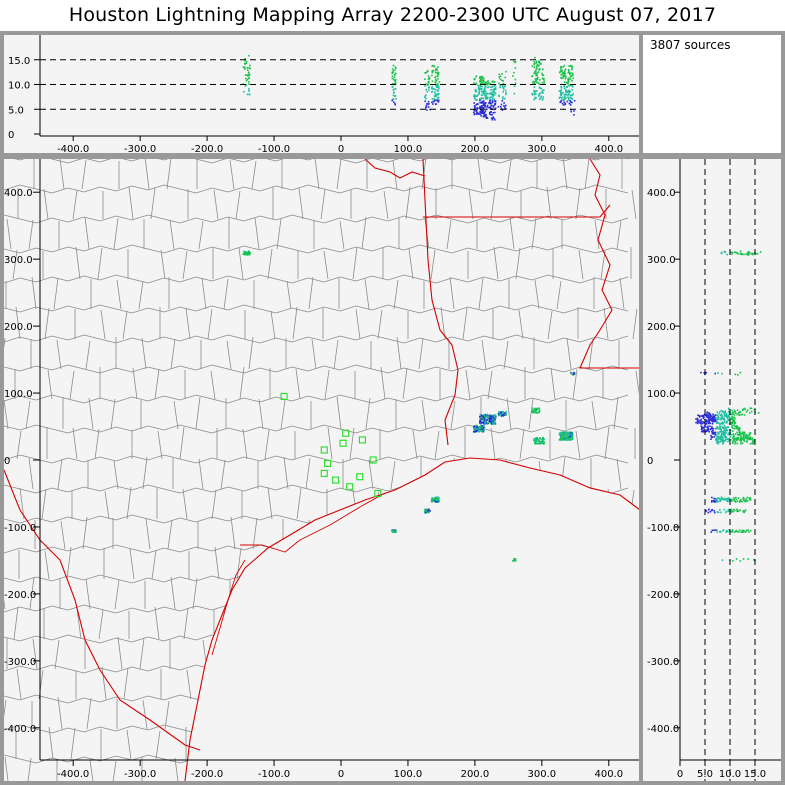  Describe the element at coordinates (663, 595) in the screenshot. I see `tick-label: -200.0` at that location.